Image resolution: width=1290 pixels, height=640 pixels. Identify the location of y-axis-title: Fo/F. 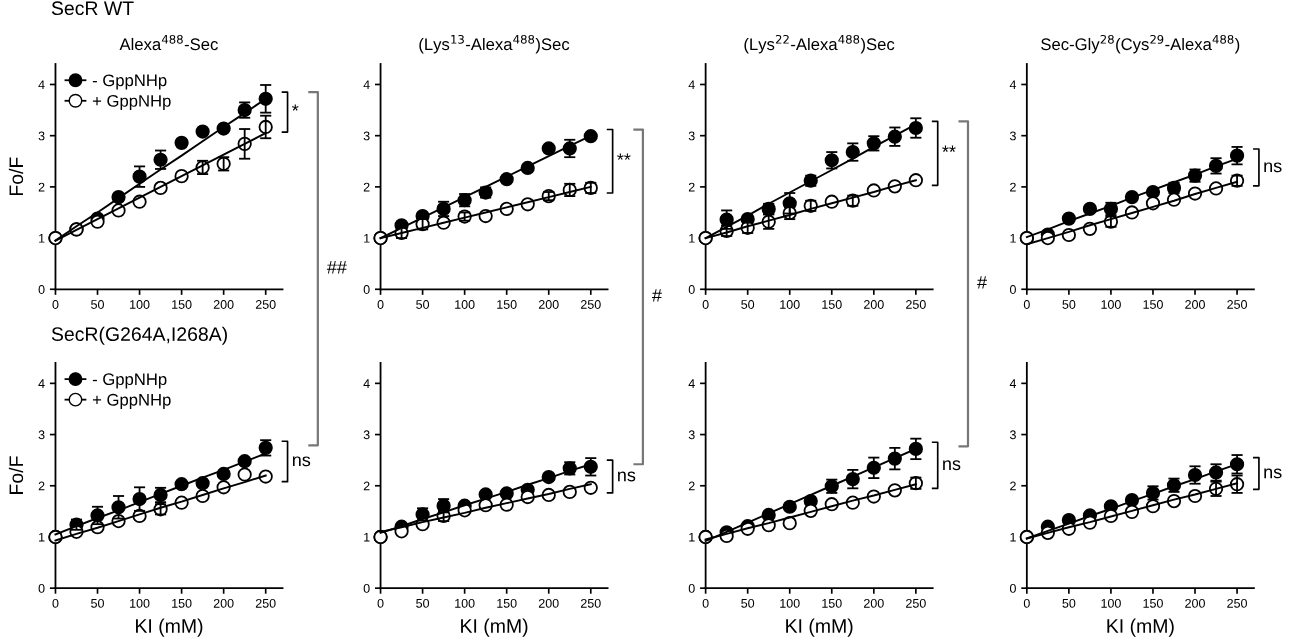
(16, 176).